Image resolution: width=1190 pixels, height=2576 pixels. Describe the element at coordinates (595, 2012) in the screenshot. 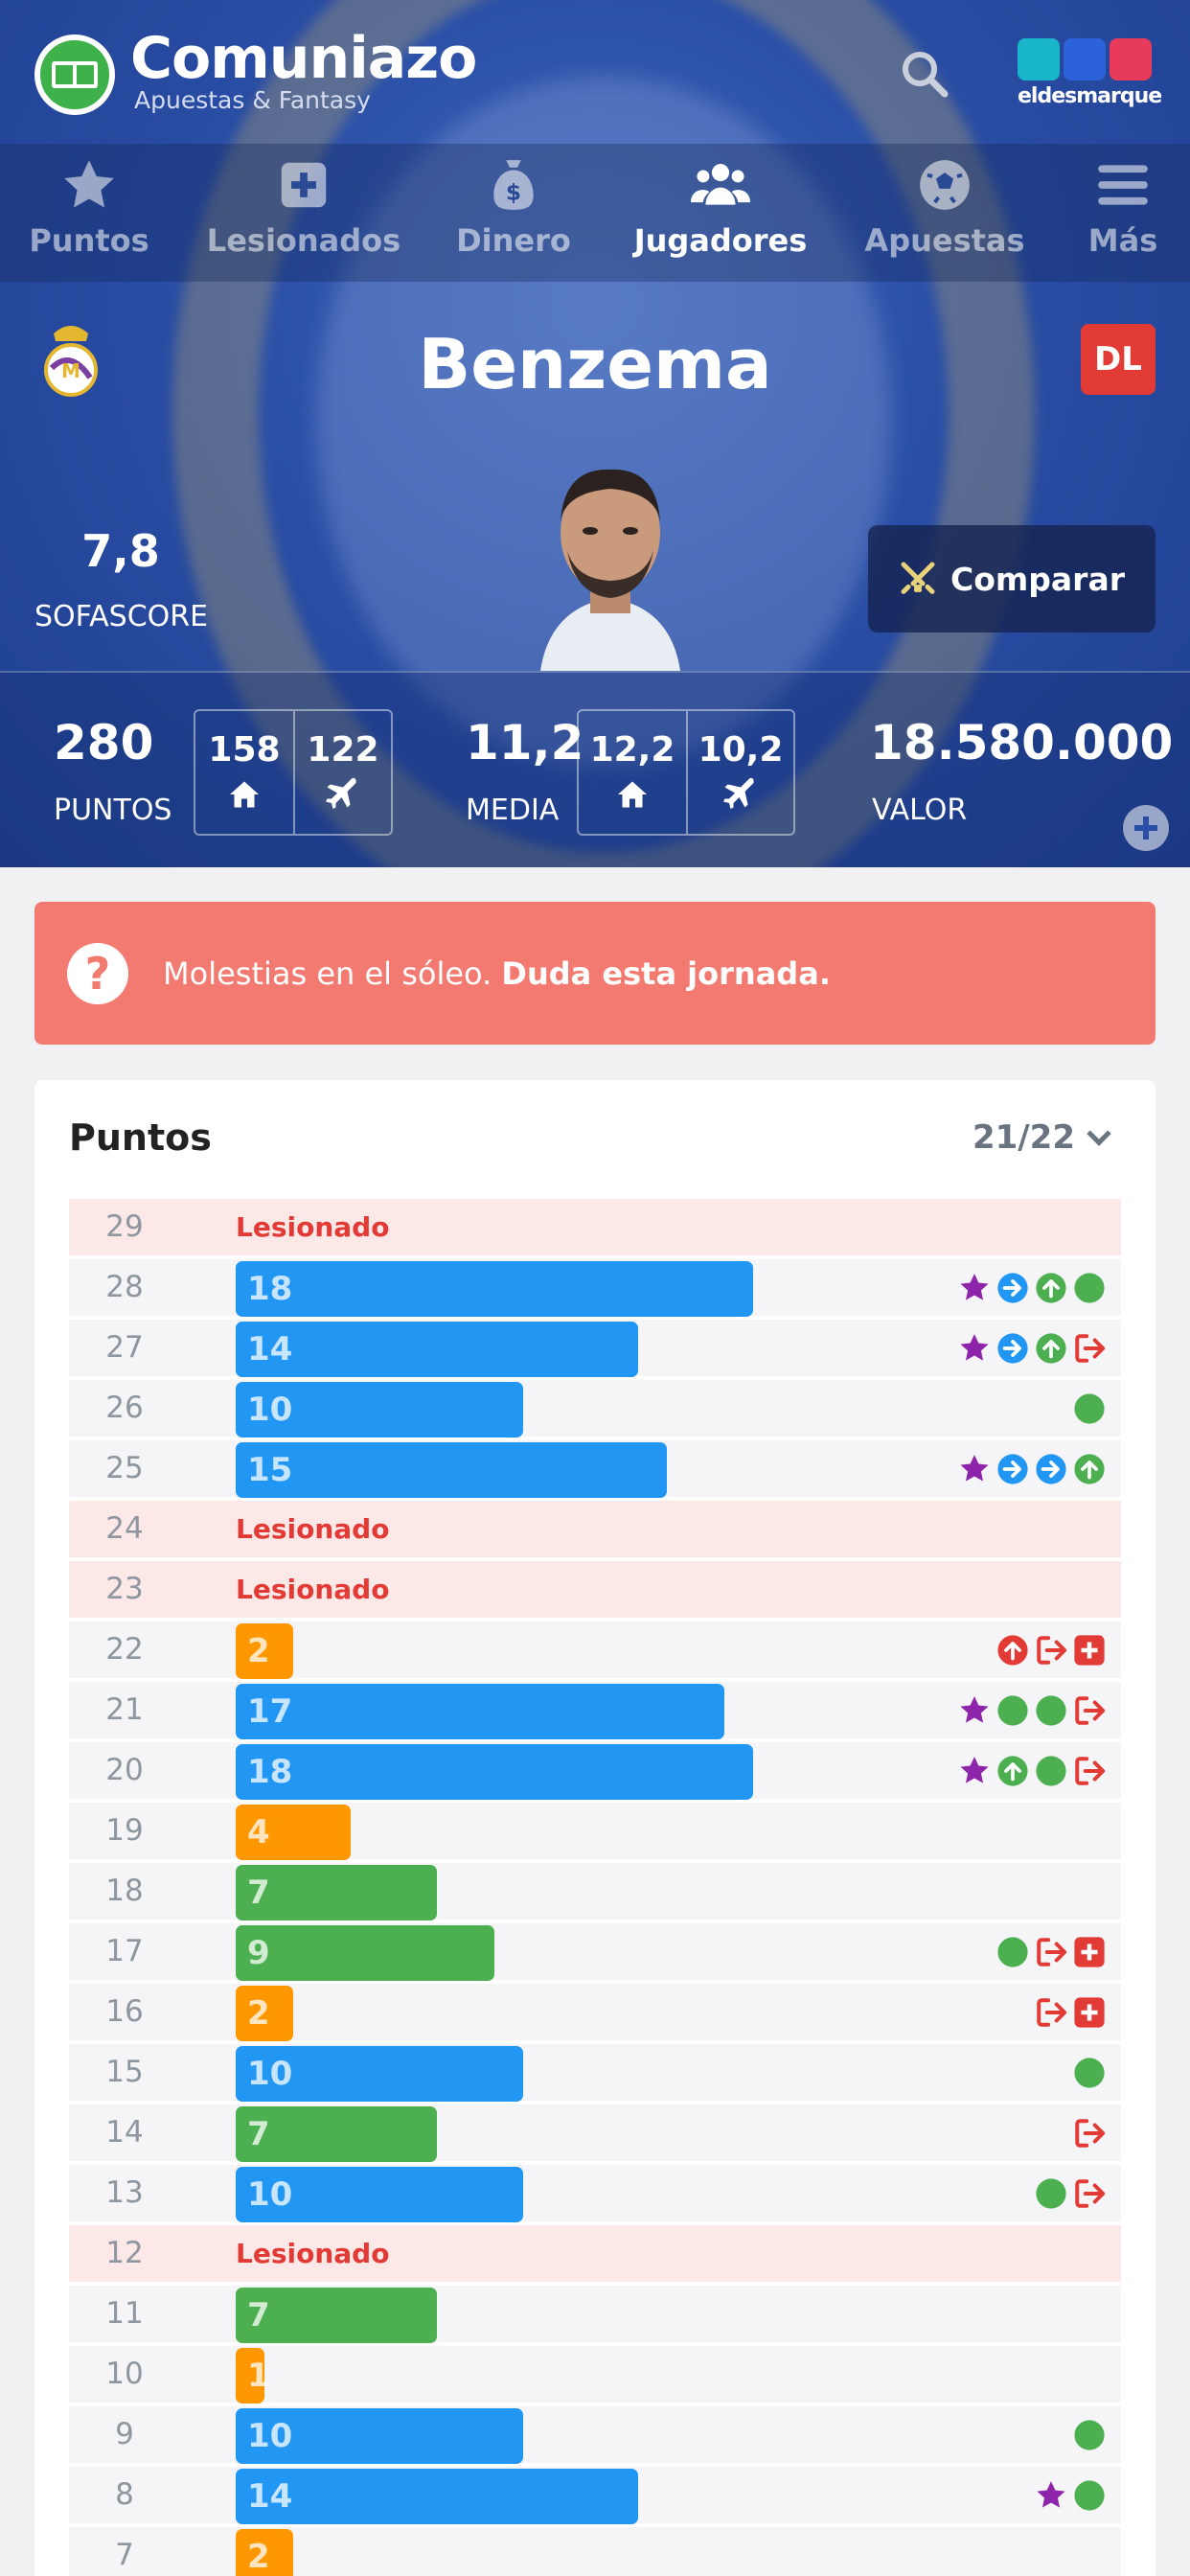

I see `points-row: 16 2` at that location.